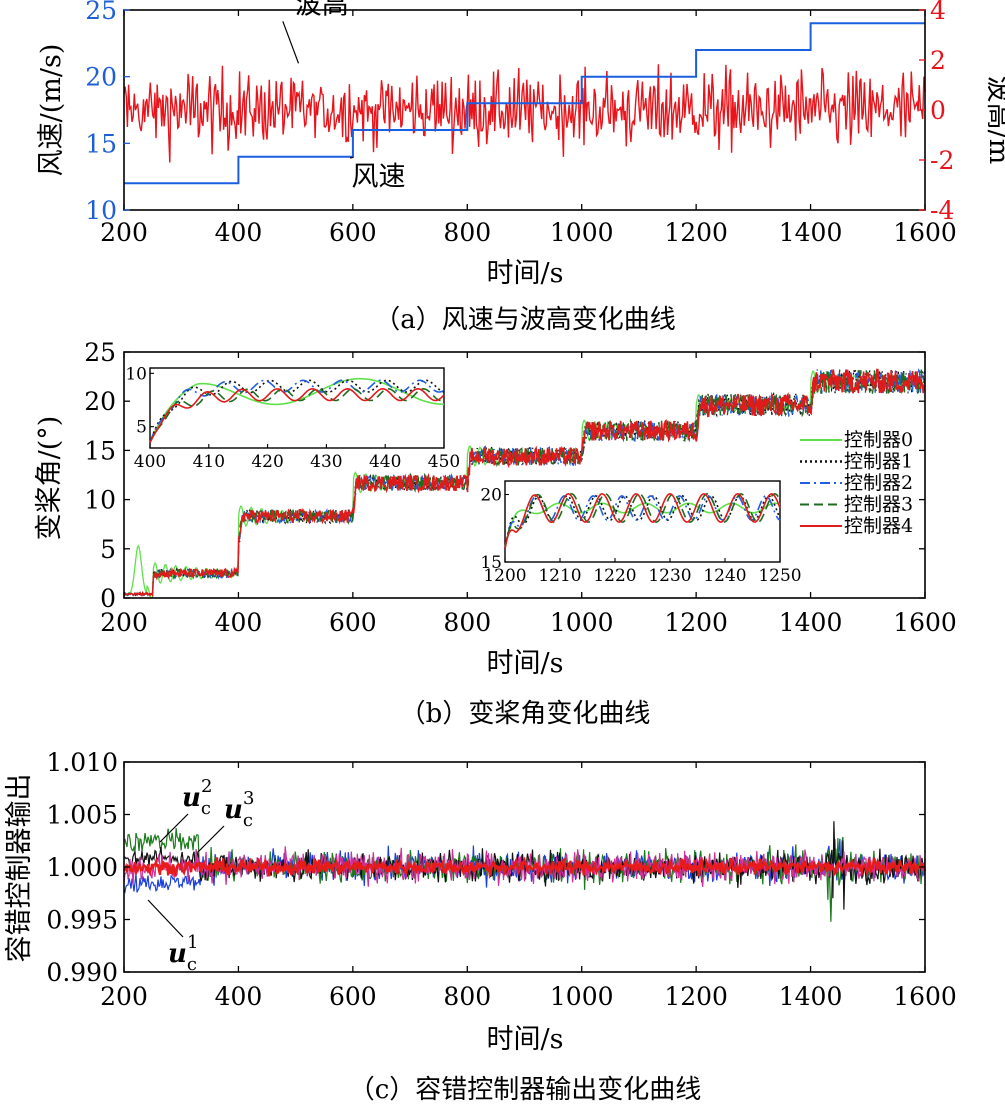  What do you see at coordinates (525, 663) in the screenshot?
I see `panel-b-xlabel: 时间/s` at bounding box center [525, 663].